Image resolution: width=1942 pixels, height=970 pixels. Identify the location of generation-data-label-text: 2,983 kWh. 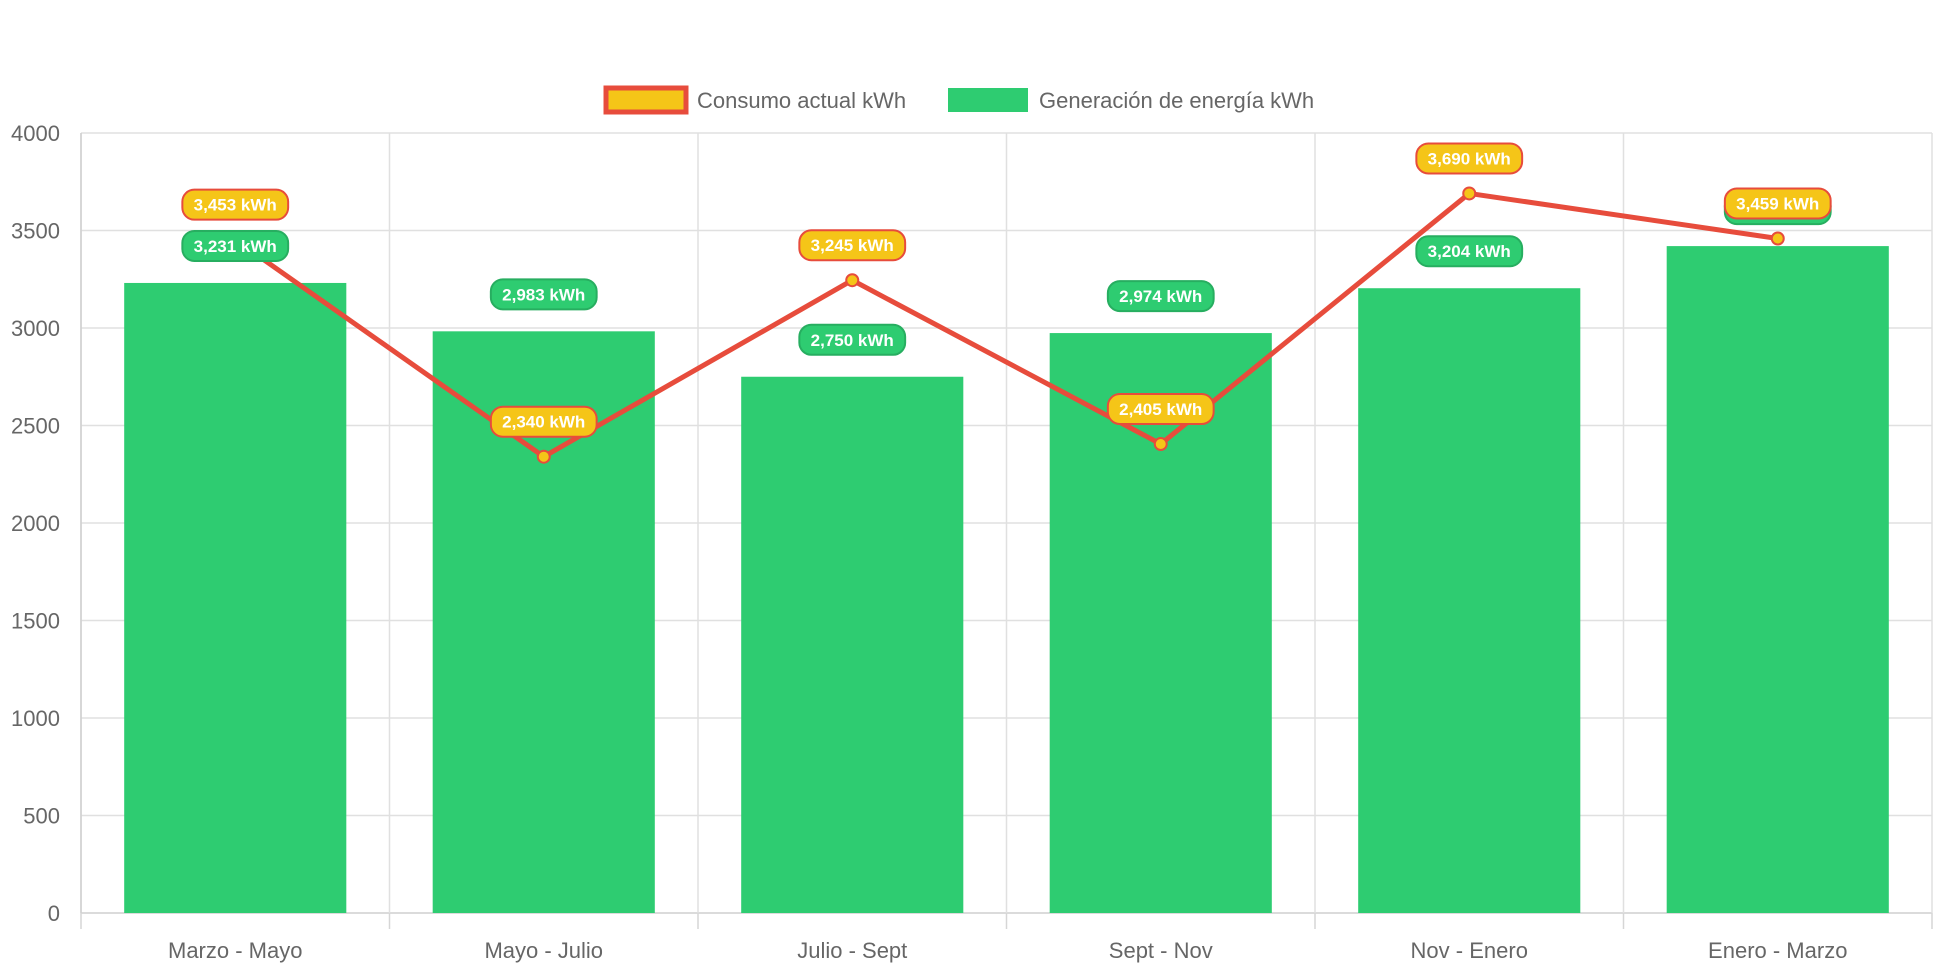
(543, 294).